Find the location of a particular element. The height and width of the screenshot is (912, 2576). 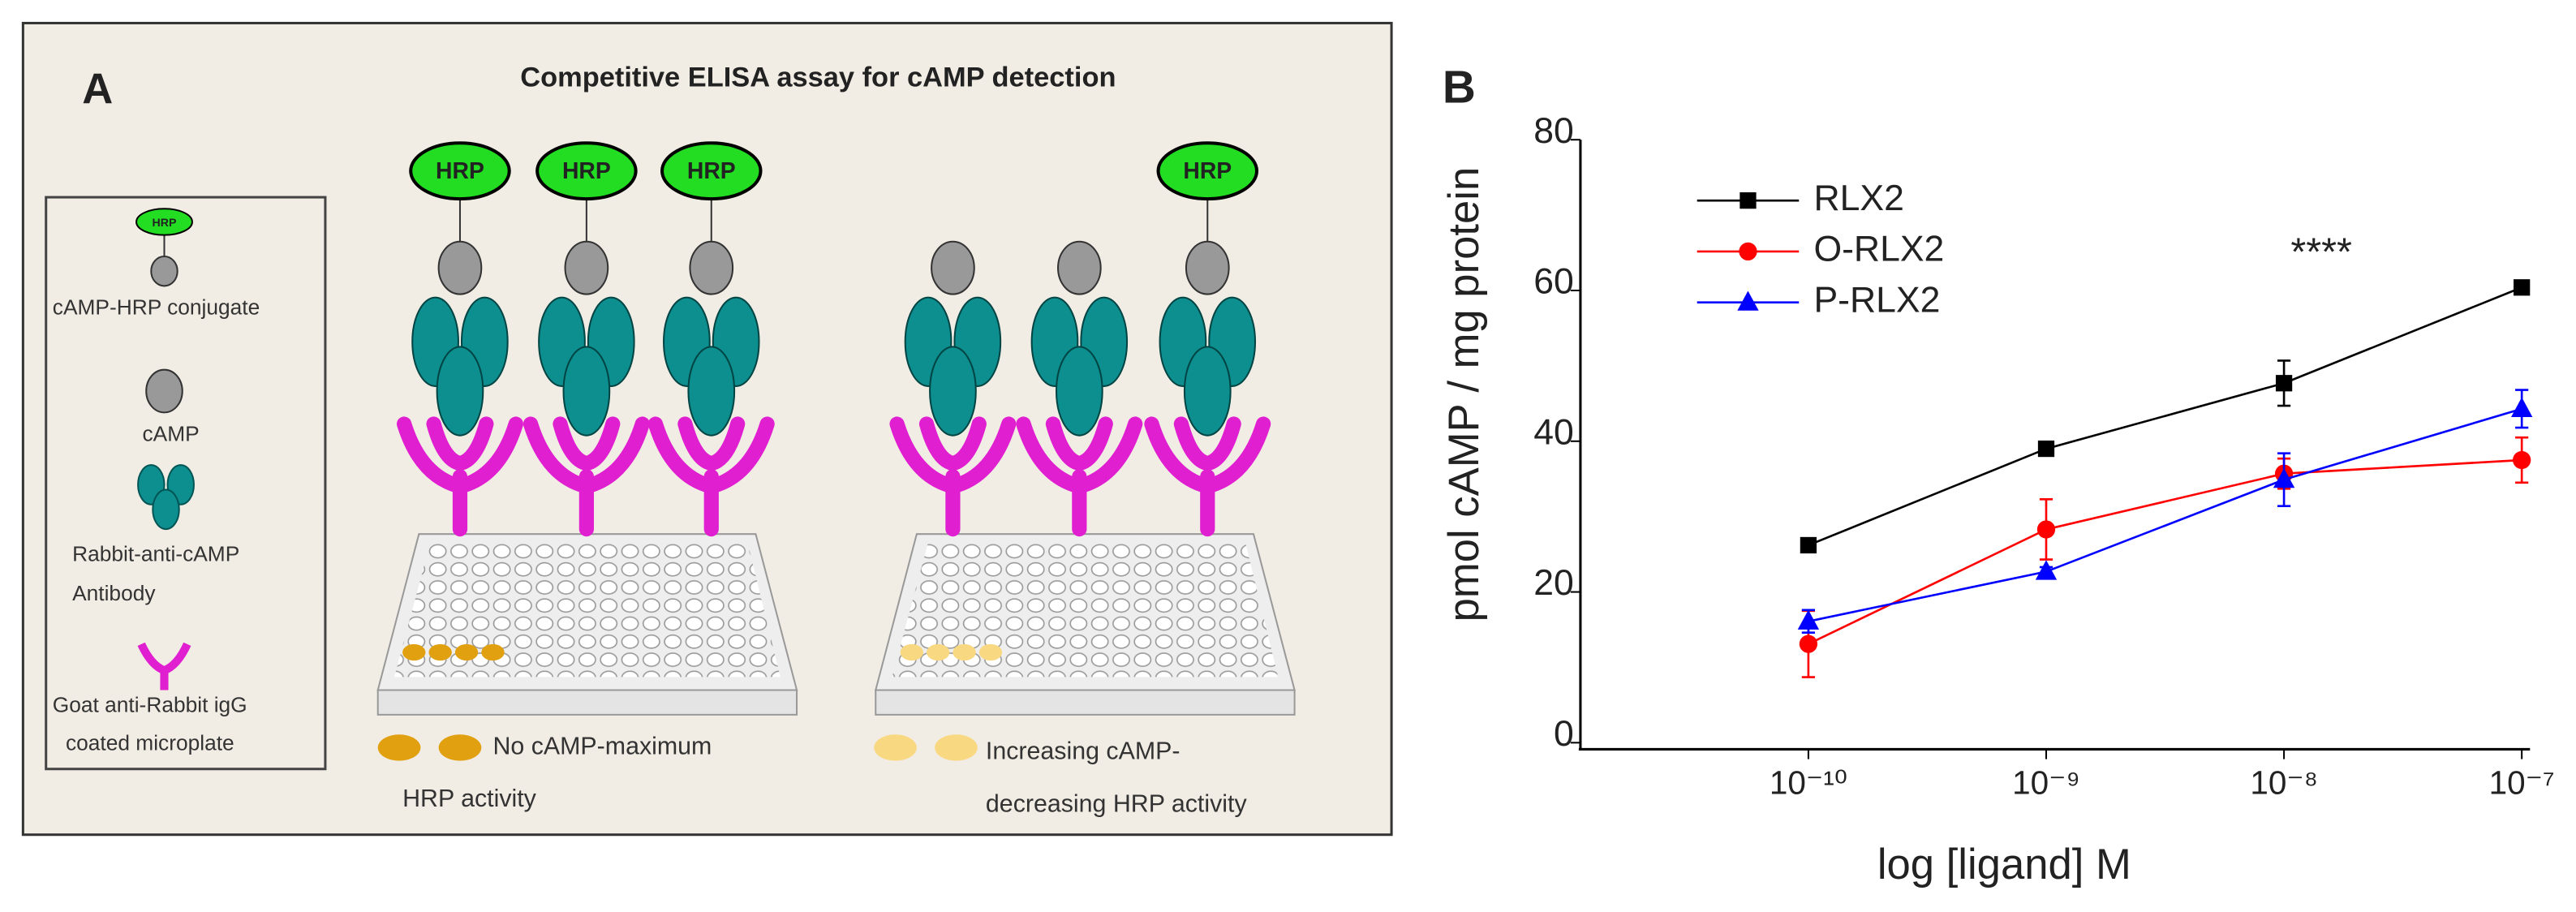

legend-text: Goat anti-Rabbit igG is located at coordinates (150, 705).